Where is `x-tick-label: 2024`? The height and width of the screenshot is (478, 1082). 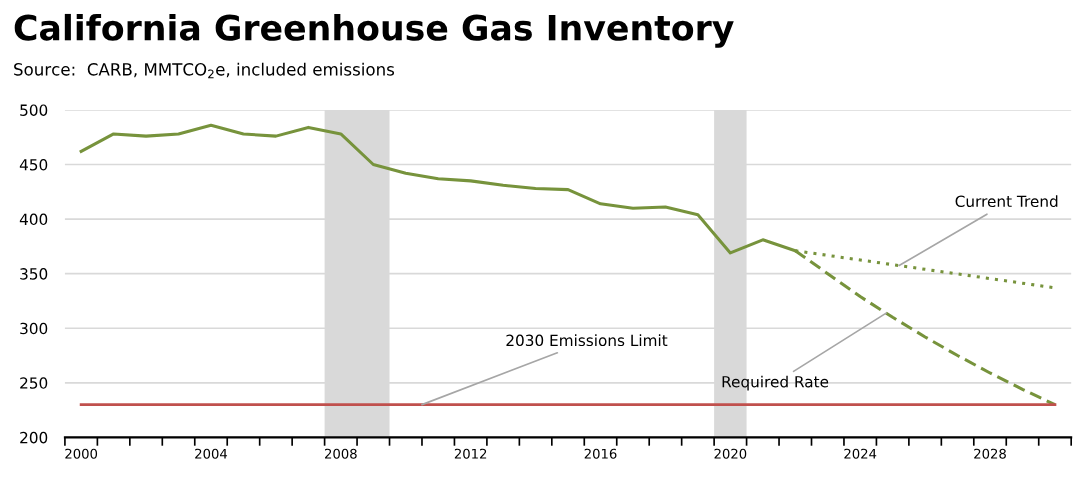
x-tick-label: 2024 is located at coordinates (860, 453).